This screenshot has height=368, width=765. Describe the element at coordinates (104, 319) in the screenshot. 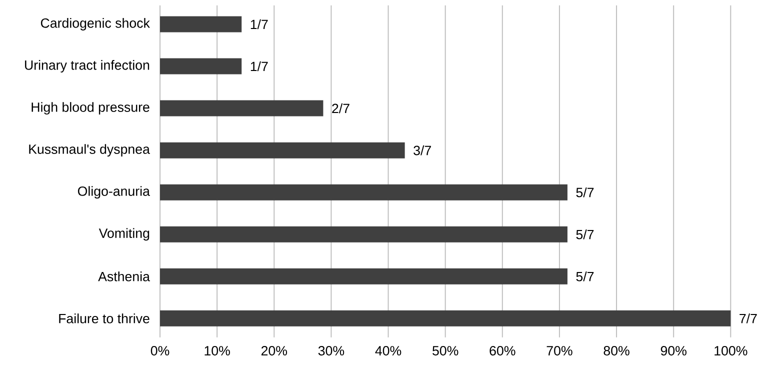

I see `y-tick-label: Failure to thrive` at that location.